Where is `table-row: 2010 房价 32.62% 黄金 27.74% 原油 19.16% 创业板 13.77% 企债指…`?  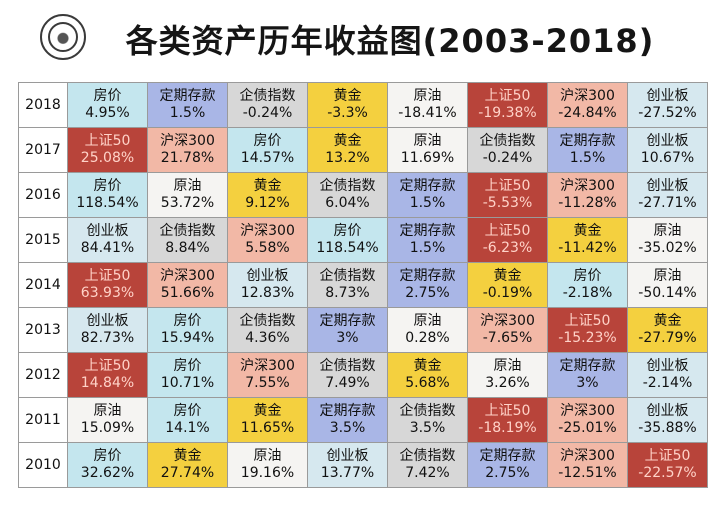 table-row: 2010 房价 32.62% 黄金 27.74% 原油 19.16% 创业板 13.77% 企债指… is located at coordinates (363, 465).